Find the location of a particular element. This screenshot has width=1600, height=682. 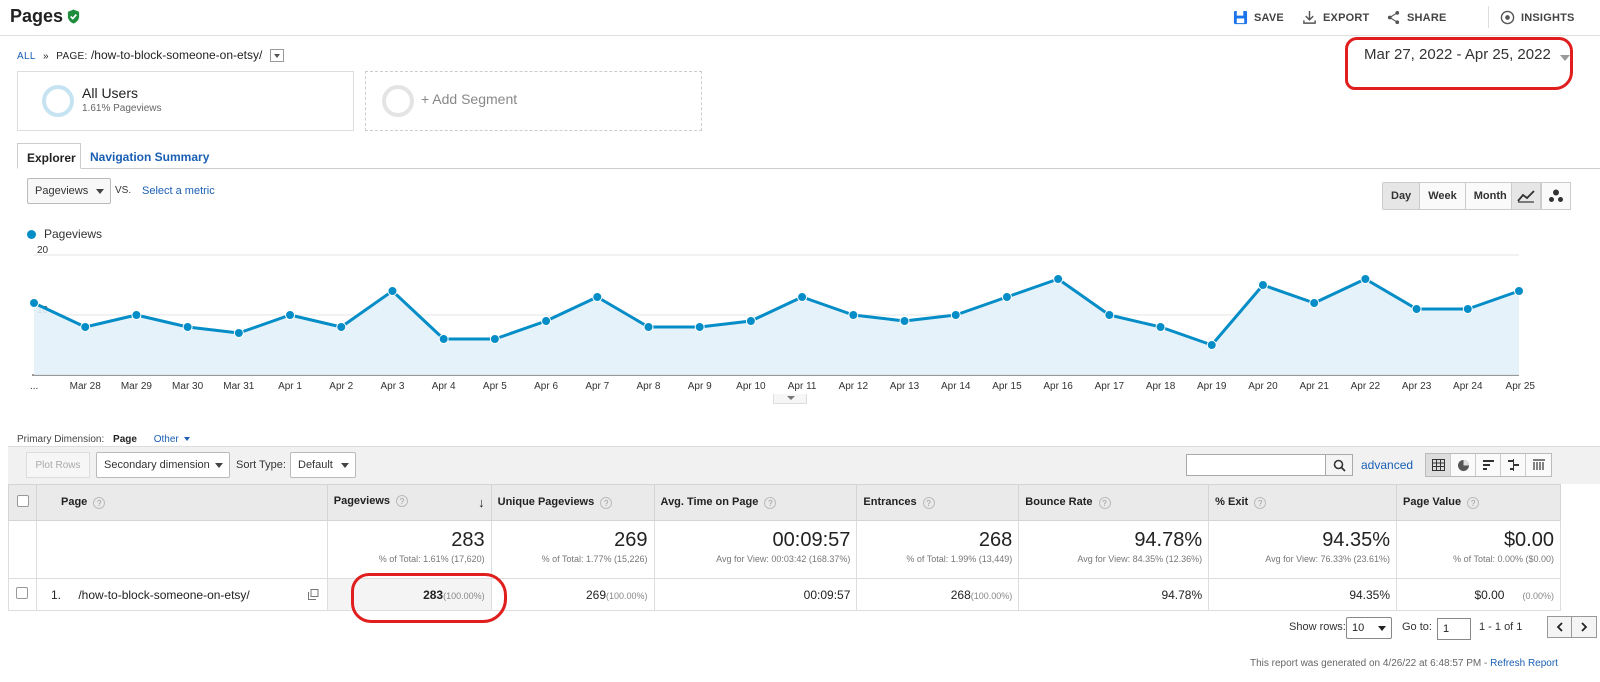

breadcrumb-all-link: ALL is located at coordinates (26, 56).